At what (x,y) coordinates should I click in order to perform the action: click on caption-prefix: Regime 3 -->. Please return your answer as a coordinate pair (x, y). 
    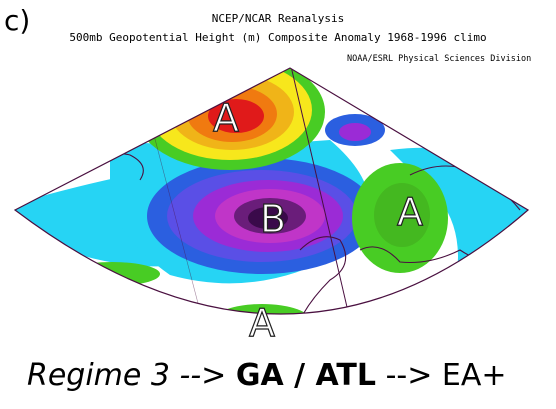
    Looking at the image, I should click on (127, 375).